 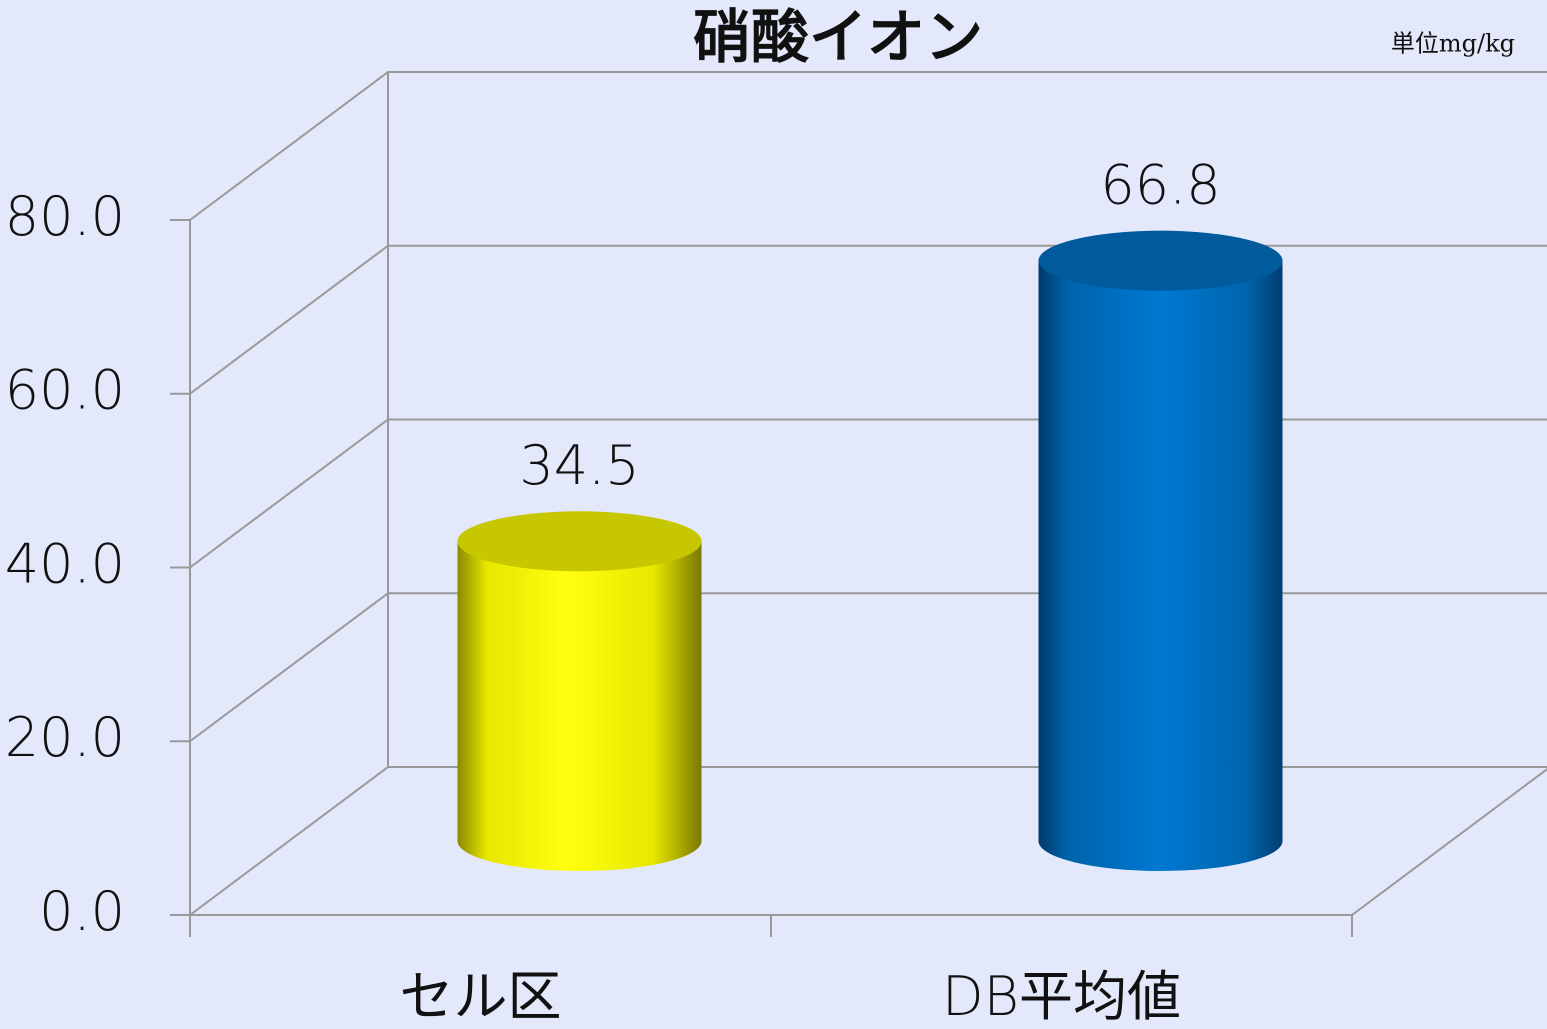 I want to click on y-tick-label: 80.0, so click(x=65, y=216).